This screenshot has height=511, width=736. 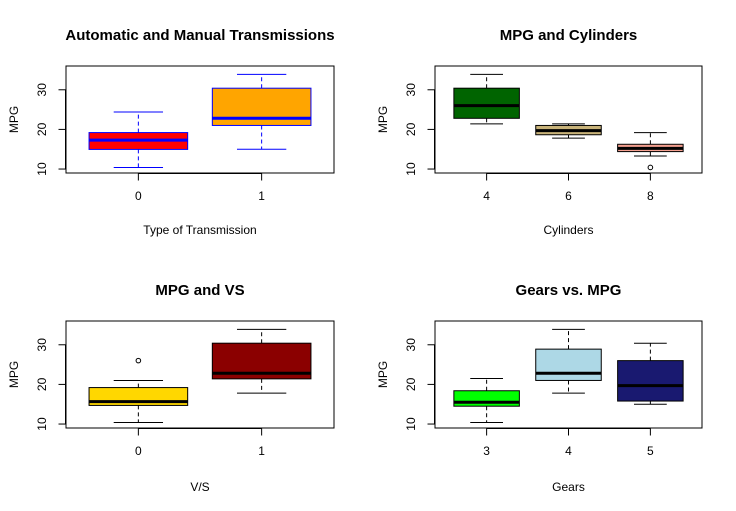 What do you see at coordinates (199, 230) in the screenshot?
I see `x-axis-label: Type of Transmission` at bounding box center [199, 230].